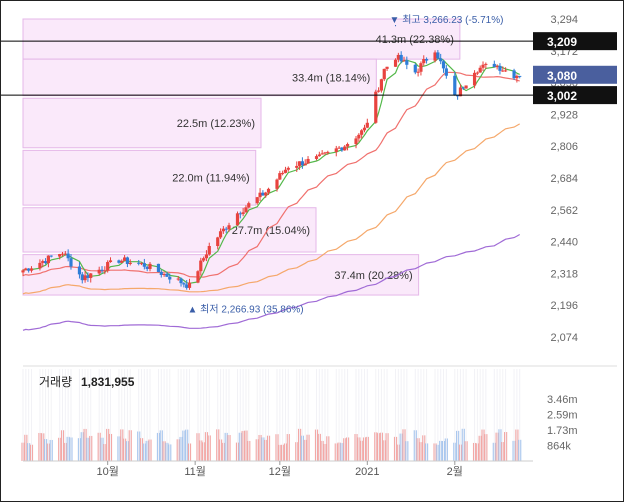 The image size is (624, 502). Describe the element at coordinates (331, 78) in the screenshot. I see `volume-profile-label: 33.4m (18.14%)` at that location.